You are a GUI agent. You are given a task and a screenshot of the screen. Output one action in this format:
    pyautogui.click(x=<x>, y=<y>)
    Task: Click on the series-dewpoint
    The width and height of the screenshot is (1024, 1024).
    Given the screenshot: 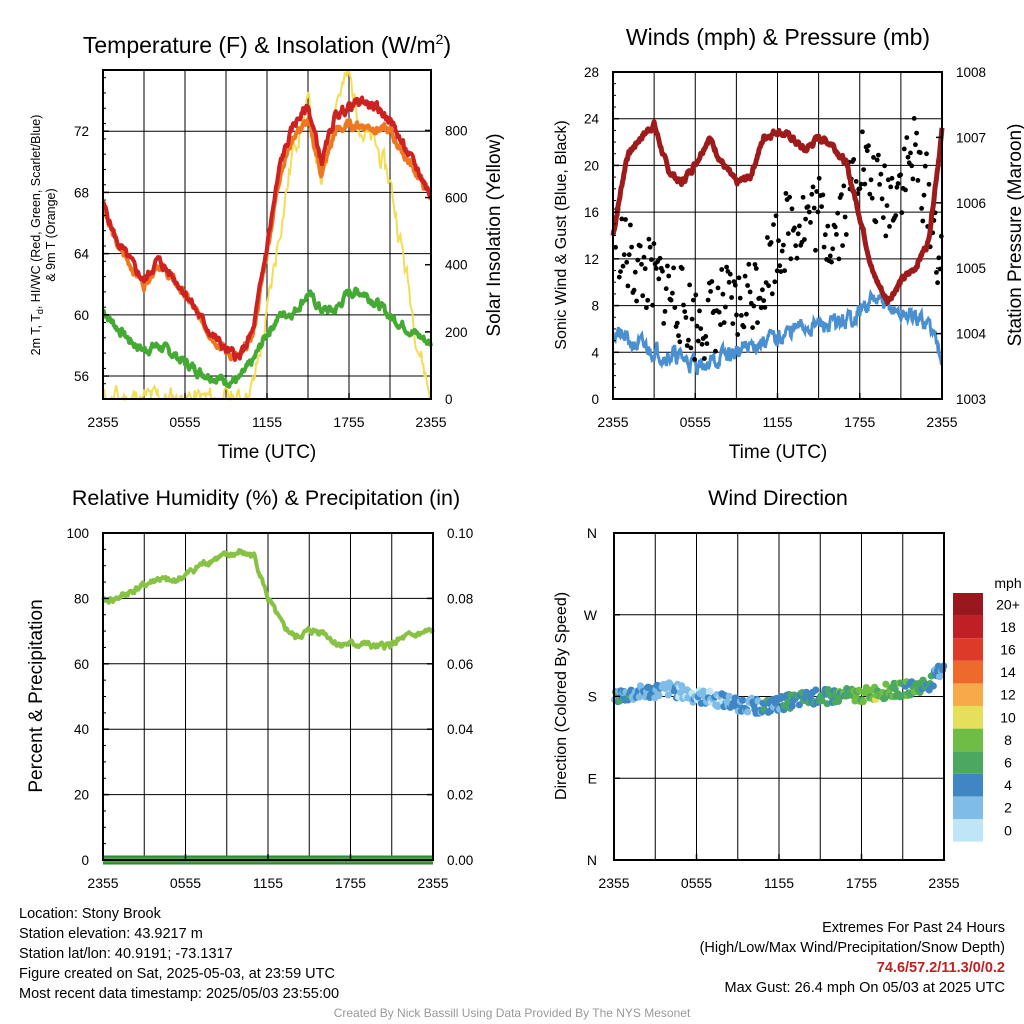 What is the action you would take?
    pyautogui.click(x=267, y=337)
    